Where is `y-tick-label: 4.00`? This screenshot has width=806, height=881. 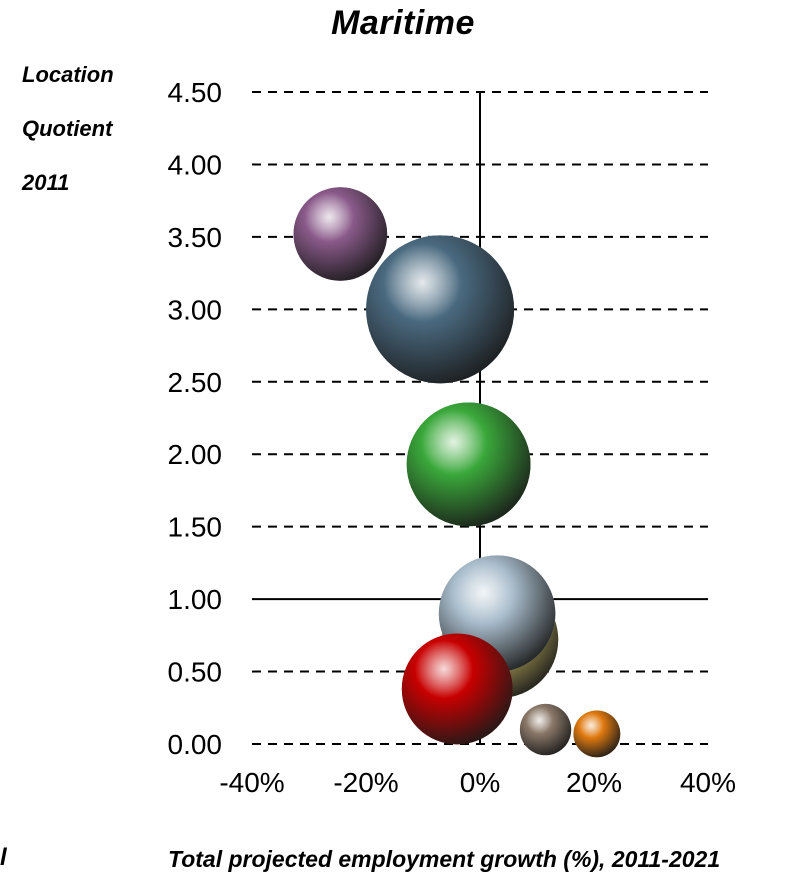 y-tick-label: 4.00 is located at coordinates (195, 164).